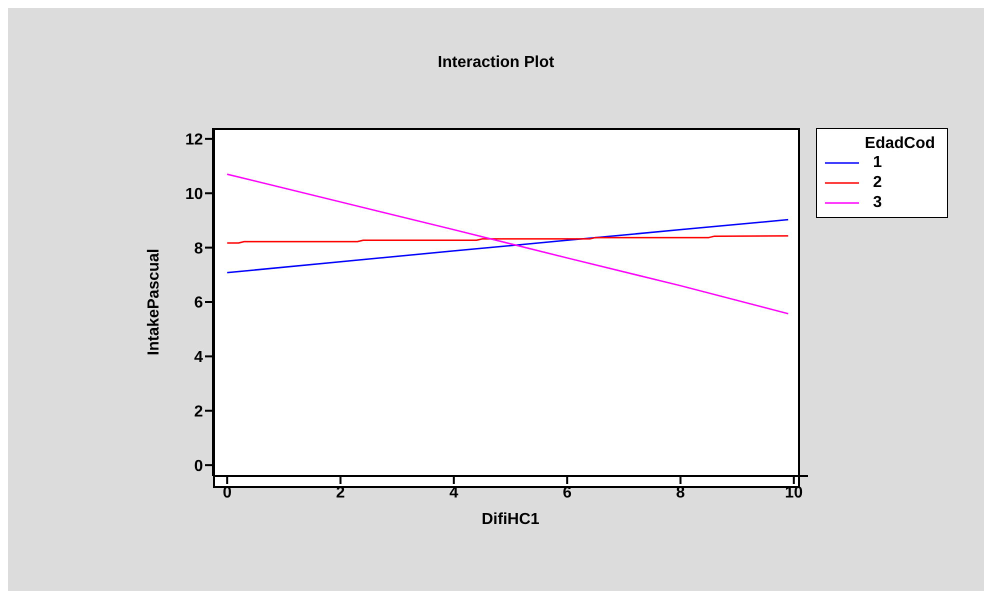  Describe the element at coordinates (511, 519) in the screenshot. I see `x-axis-title: DifiHC1` at that location.